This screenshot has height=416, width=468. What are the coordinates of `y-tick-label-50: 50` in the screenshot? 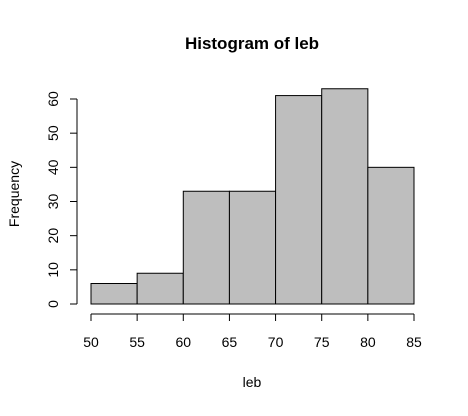 It's located at (53, 133).